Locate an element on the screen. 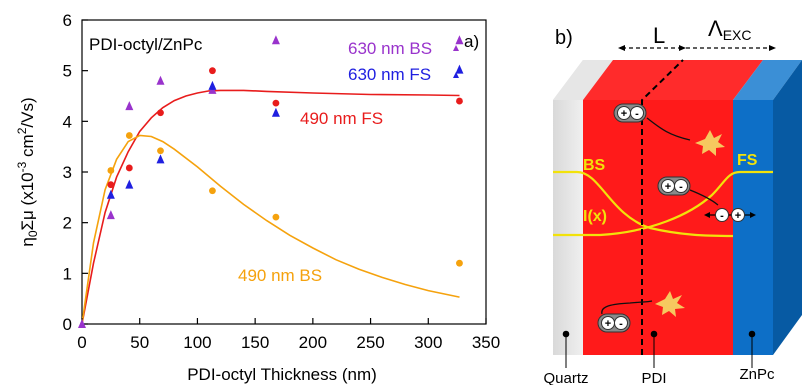 The image size is (802, 385). panel-b-label: b) is located at coordinates (564, 38).